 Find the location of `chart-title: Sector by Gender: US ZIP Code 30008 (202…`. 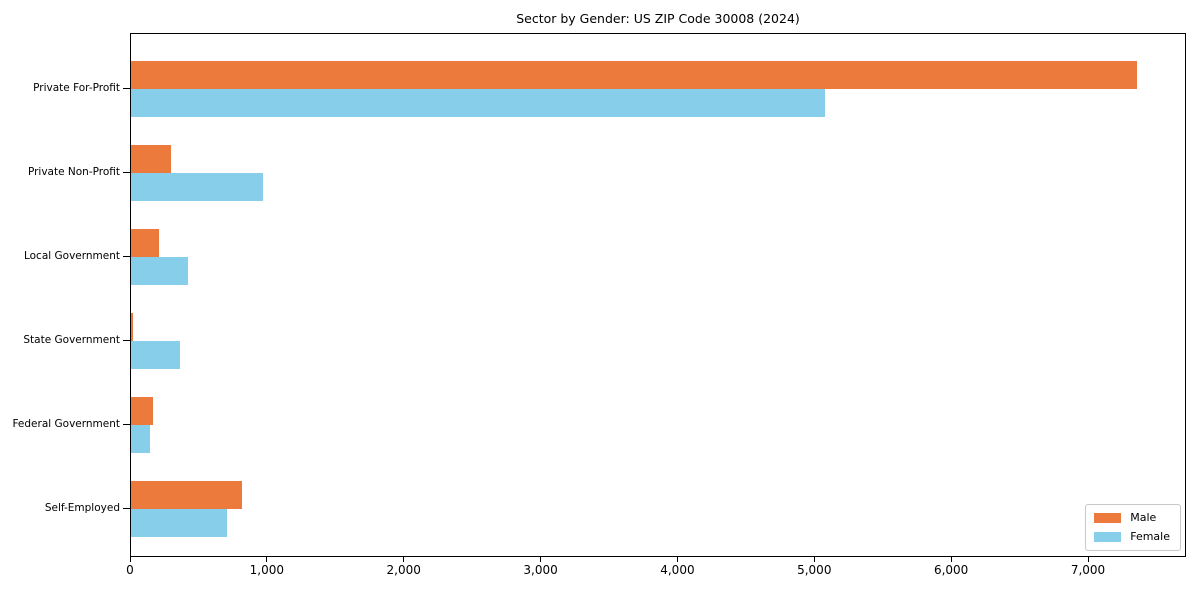

chart-title: Sector by Gender: US ZIP Code 30008 (202… is located at coordinates (658, 18).